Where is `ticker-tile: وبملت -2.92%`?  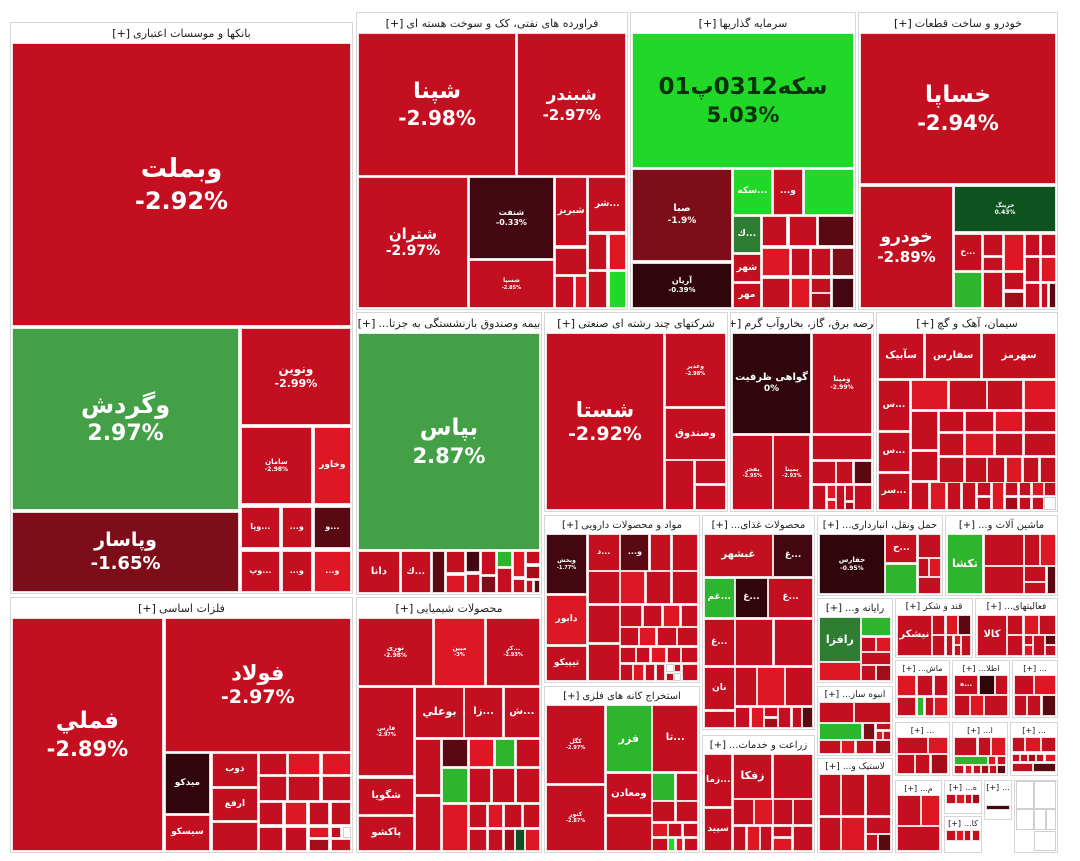
ticker-tile: وبملت -2.92% is located at coordinates (181, 184).